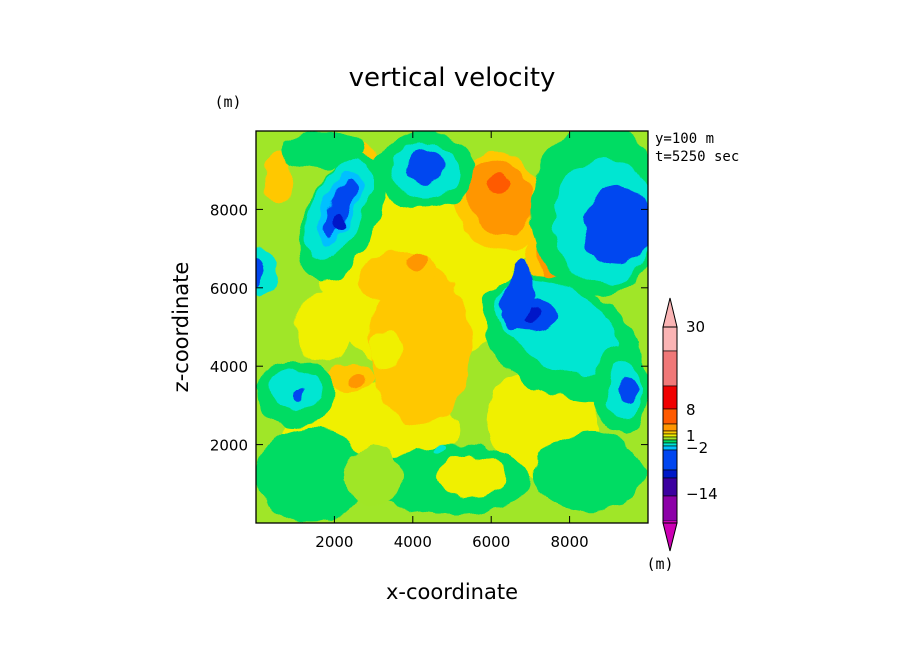 The height and width of the screenshot is (654, 904). I want to click on colorbar-label-0: 30, so click(695, 327).